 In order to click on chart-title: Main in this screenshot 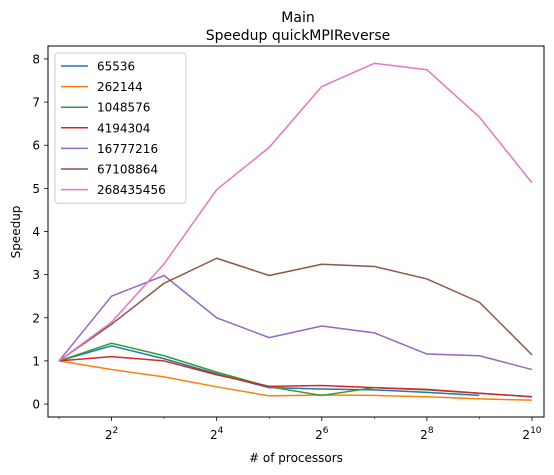, I will do `click(297, 18)`.